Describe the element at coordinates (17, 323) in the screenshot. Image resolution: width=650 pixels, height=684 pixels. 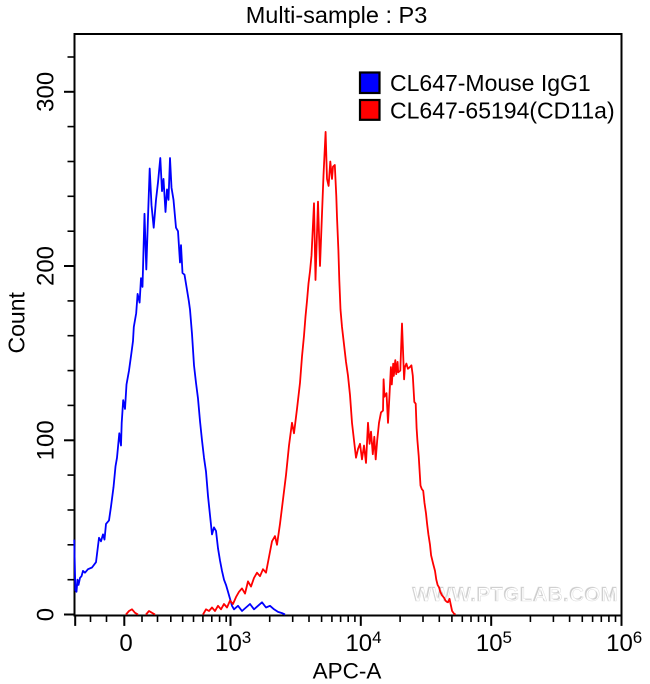
I see `svg-text: Count` at that location.